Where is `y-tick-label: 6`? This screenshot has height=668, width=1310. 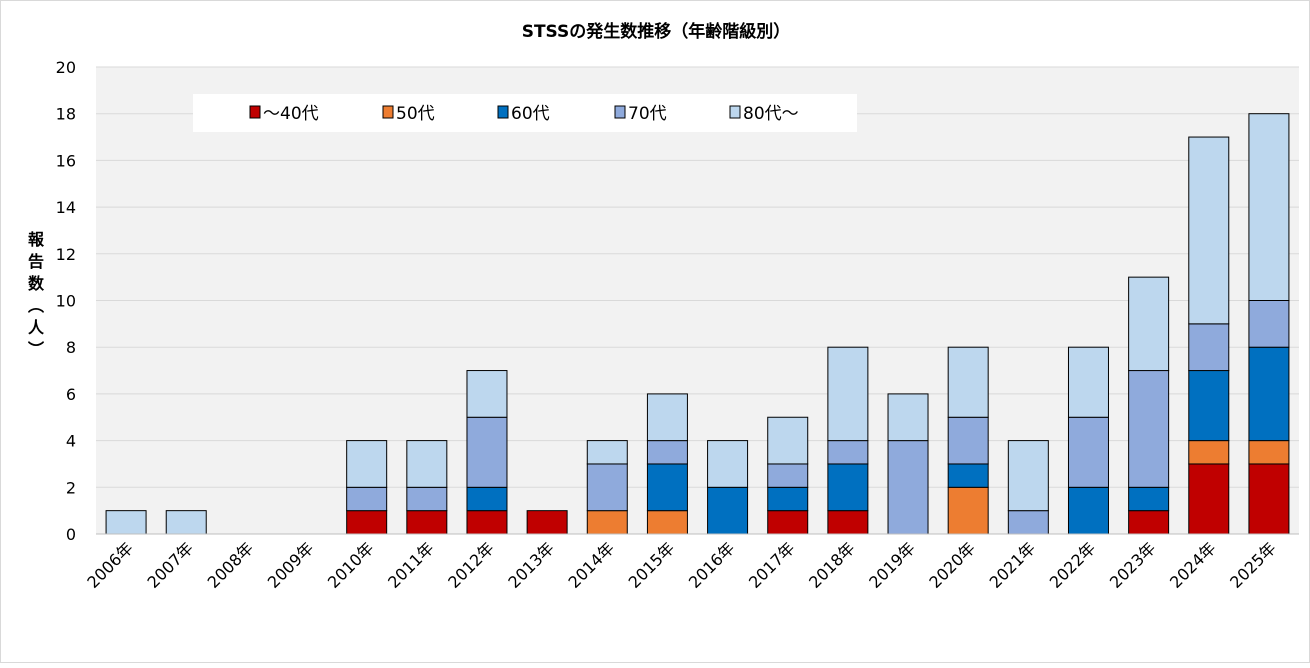
y-tick-label: 6 is located at coordinates (71, 394).